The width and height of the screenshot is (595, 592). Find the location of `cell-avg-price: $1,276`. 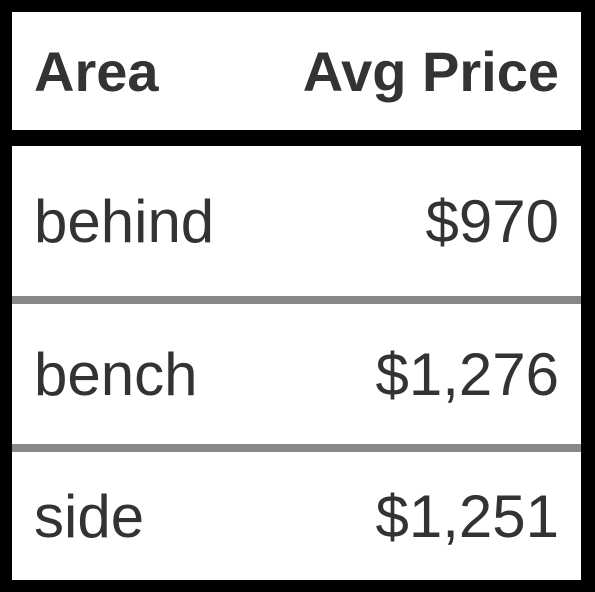

cell-avg-price: $1,276 is located at coordinates (467, 374).